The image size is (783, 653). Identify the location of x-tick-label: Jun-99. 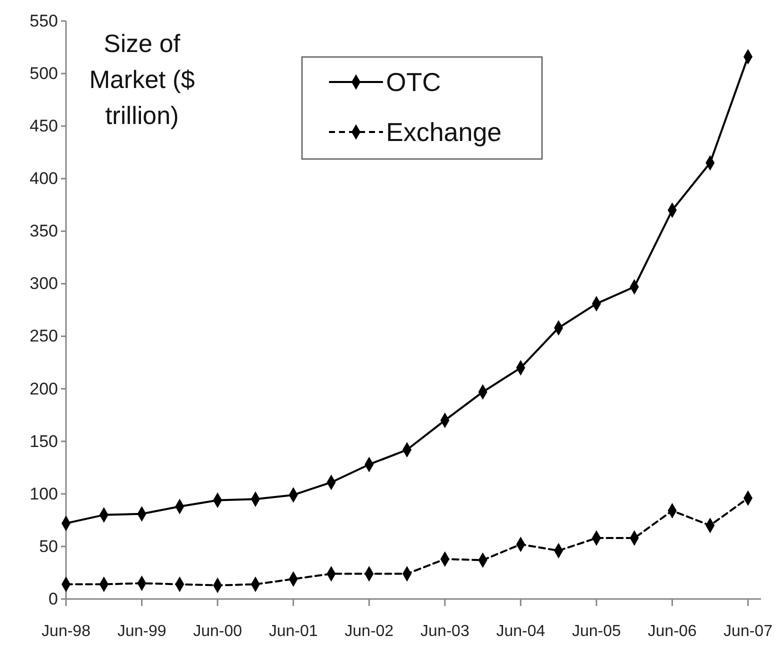
(141, 631).